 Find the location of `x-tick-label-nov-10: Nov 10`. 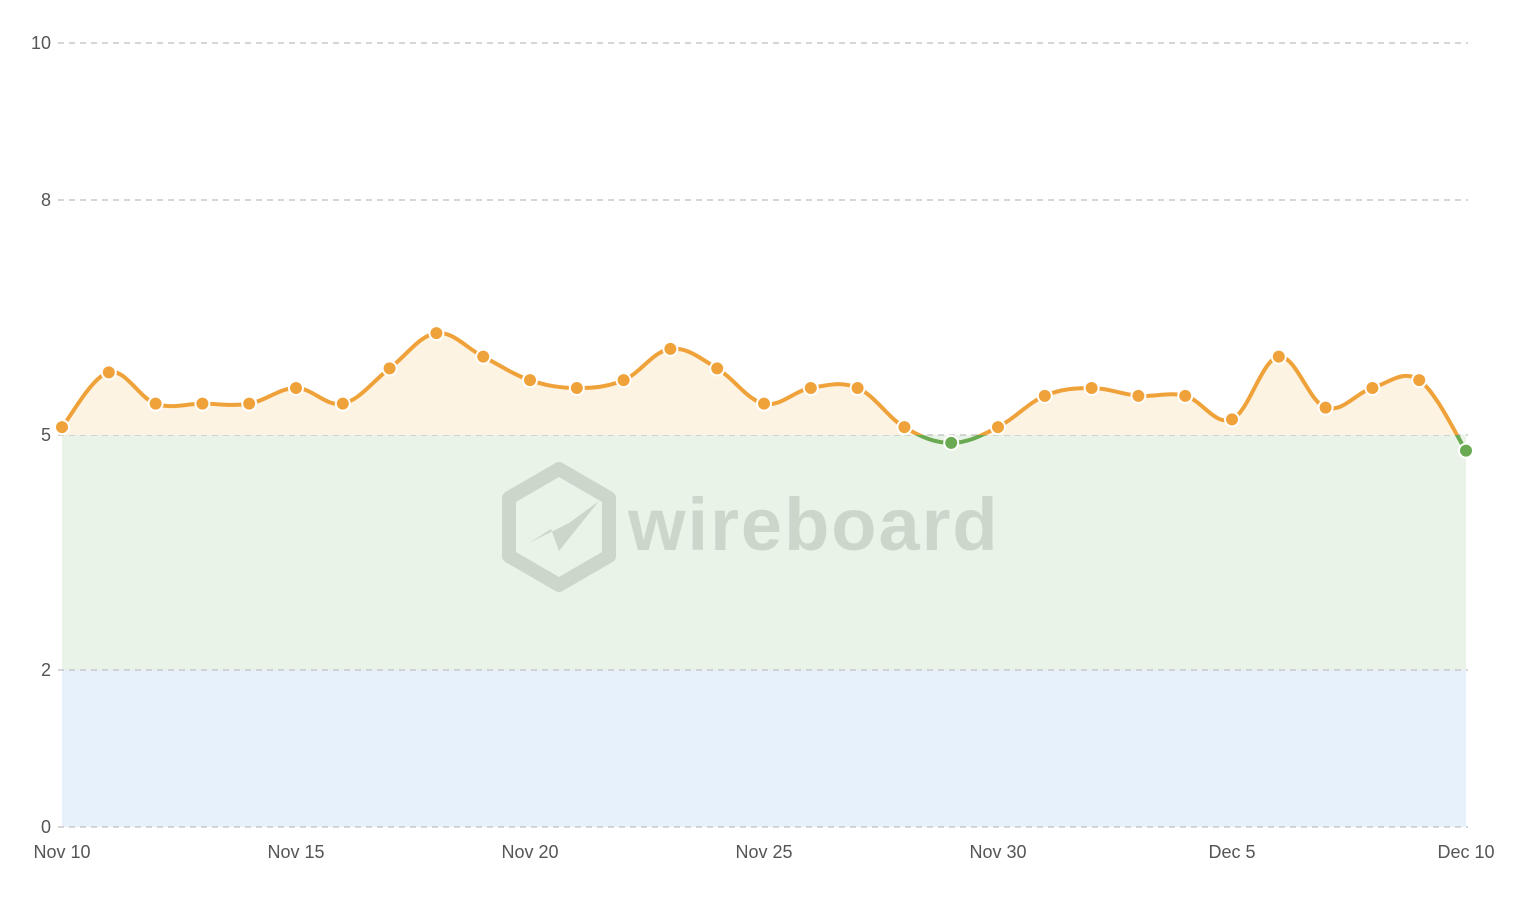

x-tick-label-nov-10: Nov 10 is located at coordinates (61, 852).